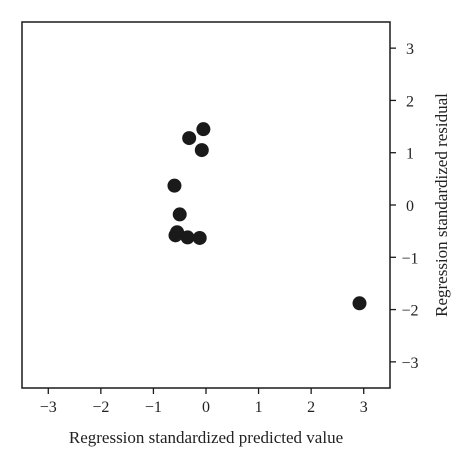 Image resolution: width=474 pixels, height=470 pixels. Describe the element at coordinates (409, 363) in the screenshot. I see `y-tick-label: −3` at that location.